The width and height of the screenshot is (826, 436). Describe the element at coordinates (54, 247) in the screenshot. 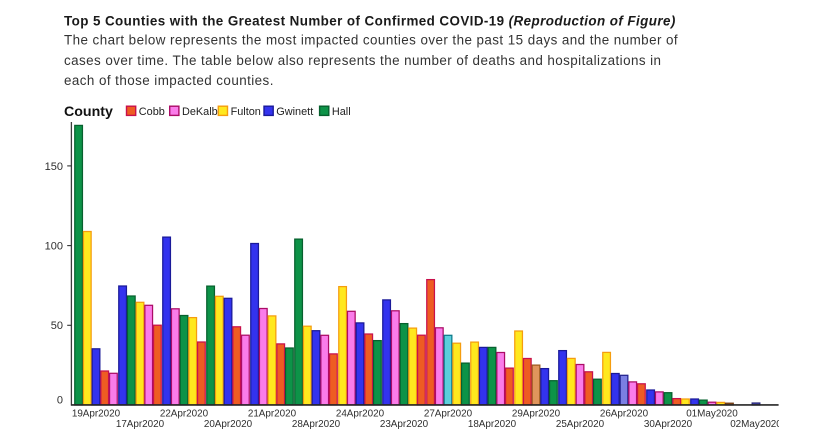

I see `svg-text: 100` at that location.